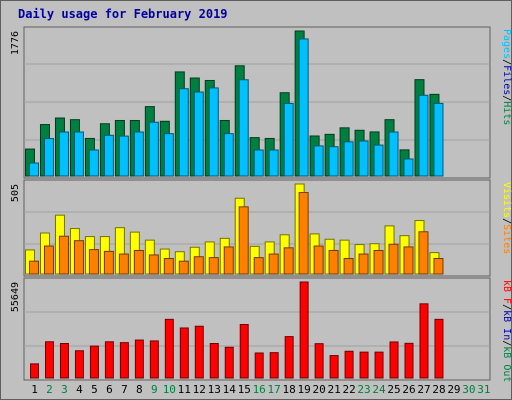 The height and width of the screenshot is (400, 512). I want to click on day-label: 15, so click(244, 389).